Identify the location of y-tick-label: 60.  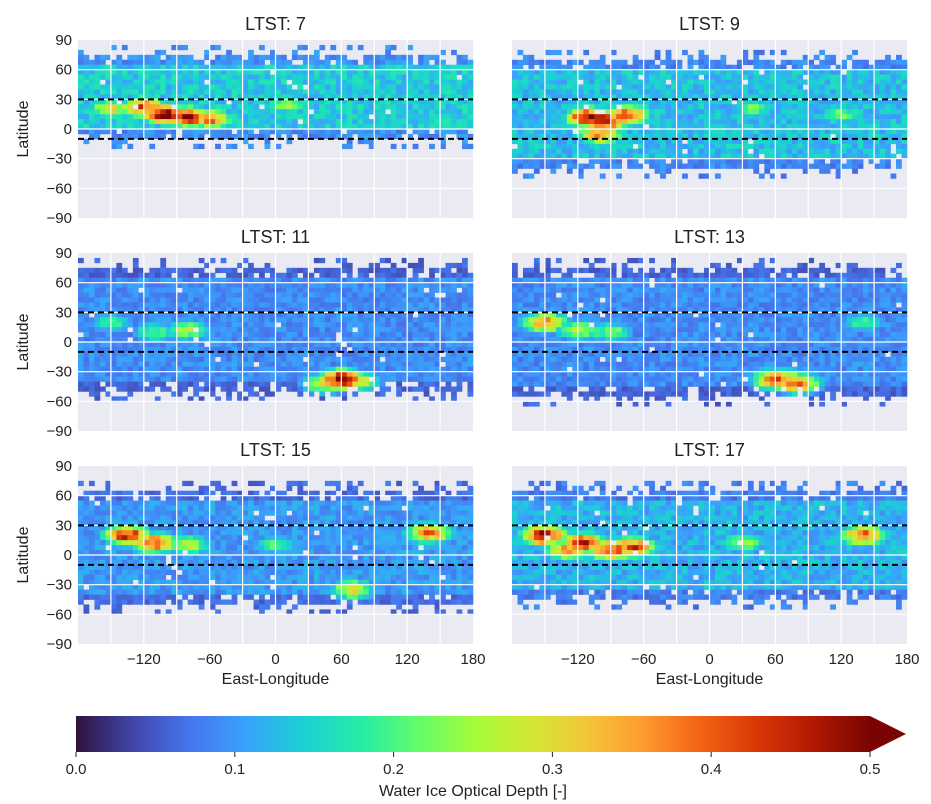
(63, 283).